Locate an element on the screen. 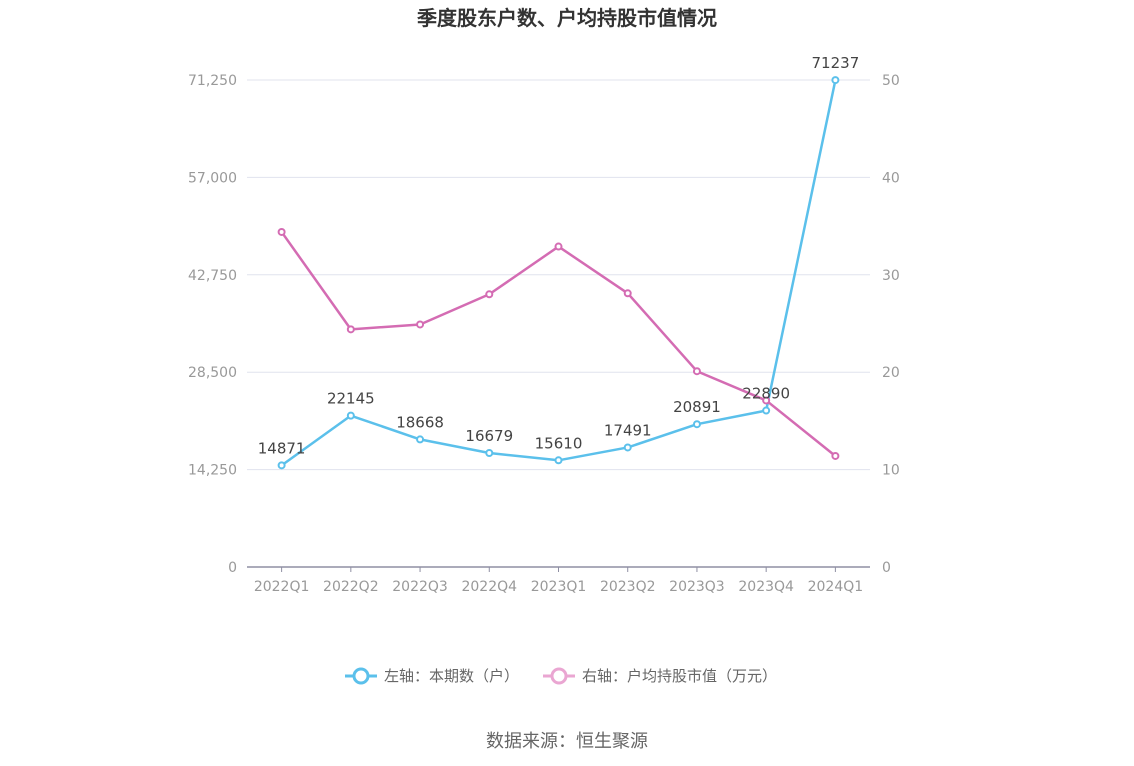 The height and width of the screenshot is (766, 1134). data-label-holders: 14871 is located at coordinates (282, 448).